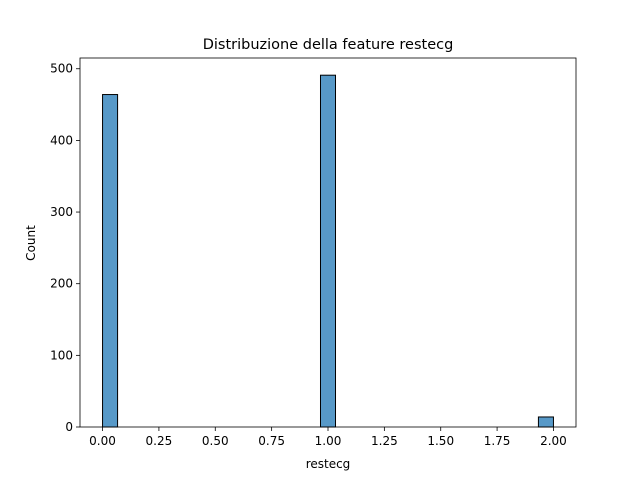  What do you see at coordinates (102, 441) in the screenshot?
I see `x-tick-label: 0.00` at bounding box center [102, 441].